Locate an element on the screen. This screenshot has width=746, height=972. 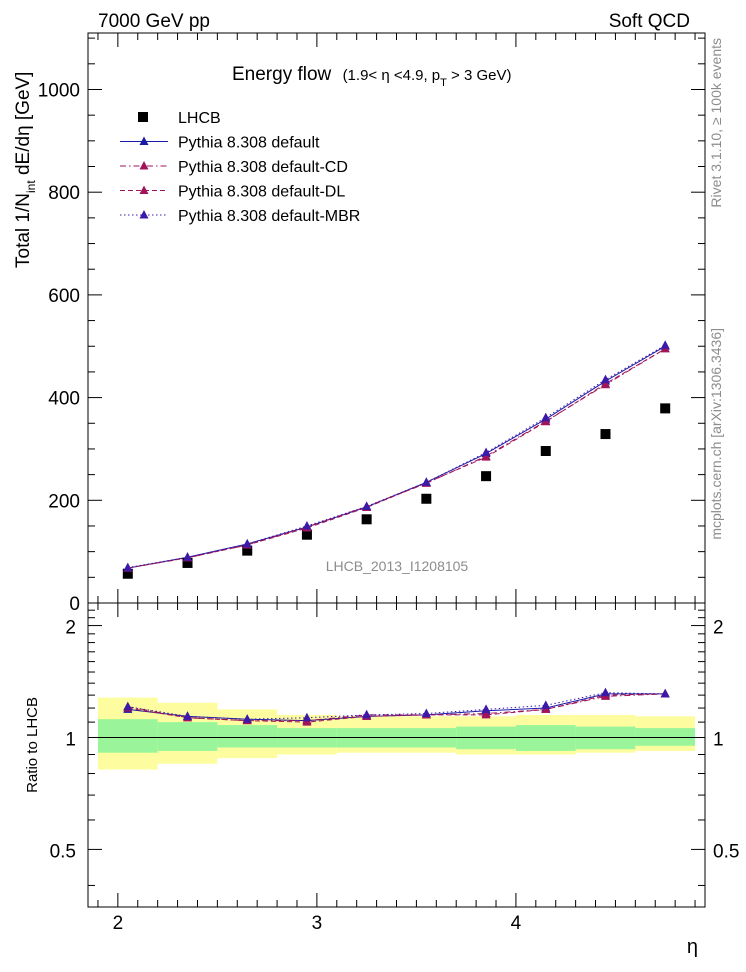
title-note-end: > 3 GeV) is located at coordinates (479, 75).